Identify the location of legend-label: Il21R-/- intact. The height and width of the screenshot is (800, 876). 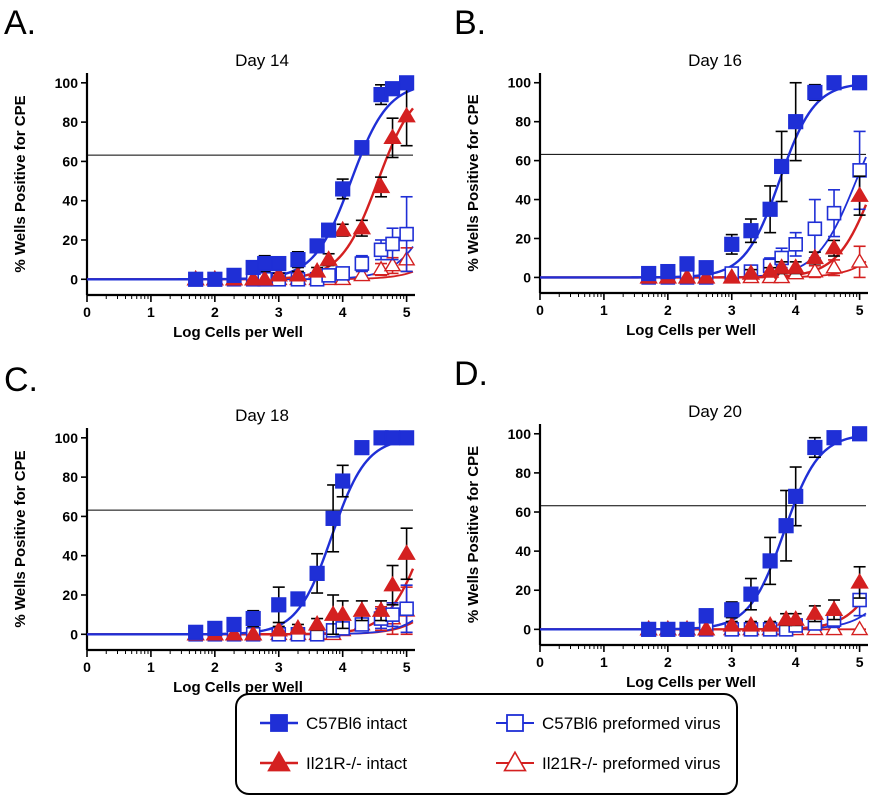
(356, 763).